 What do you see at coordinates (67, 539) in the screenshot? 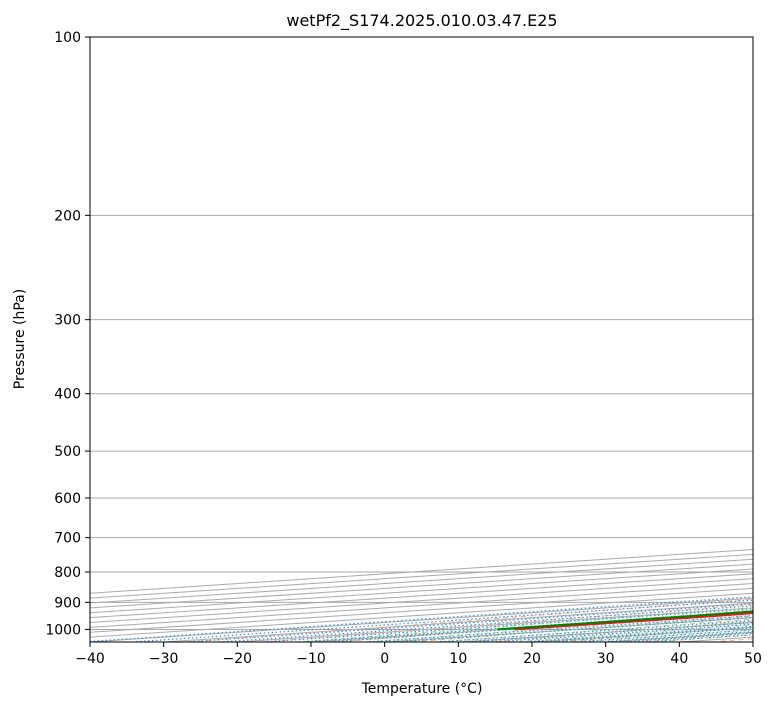
I see `y-tick-label: 700` at bounding box center [67, 539].